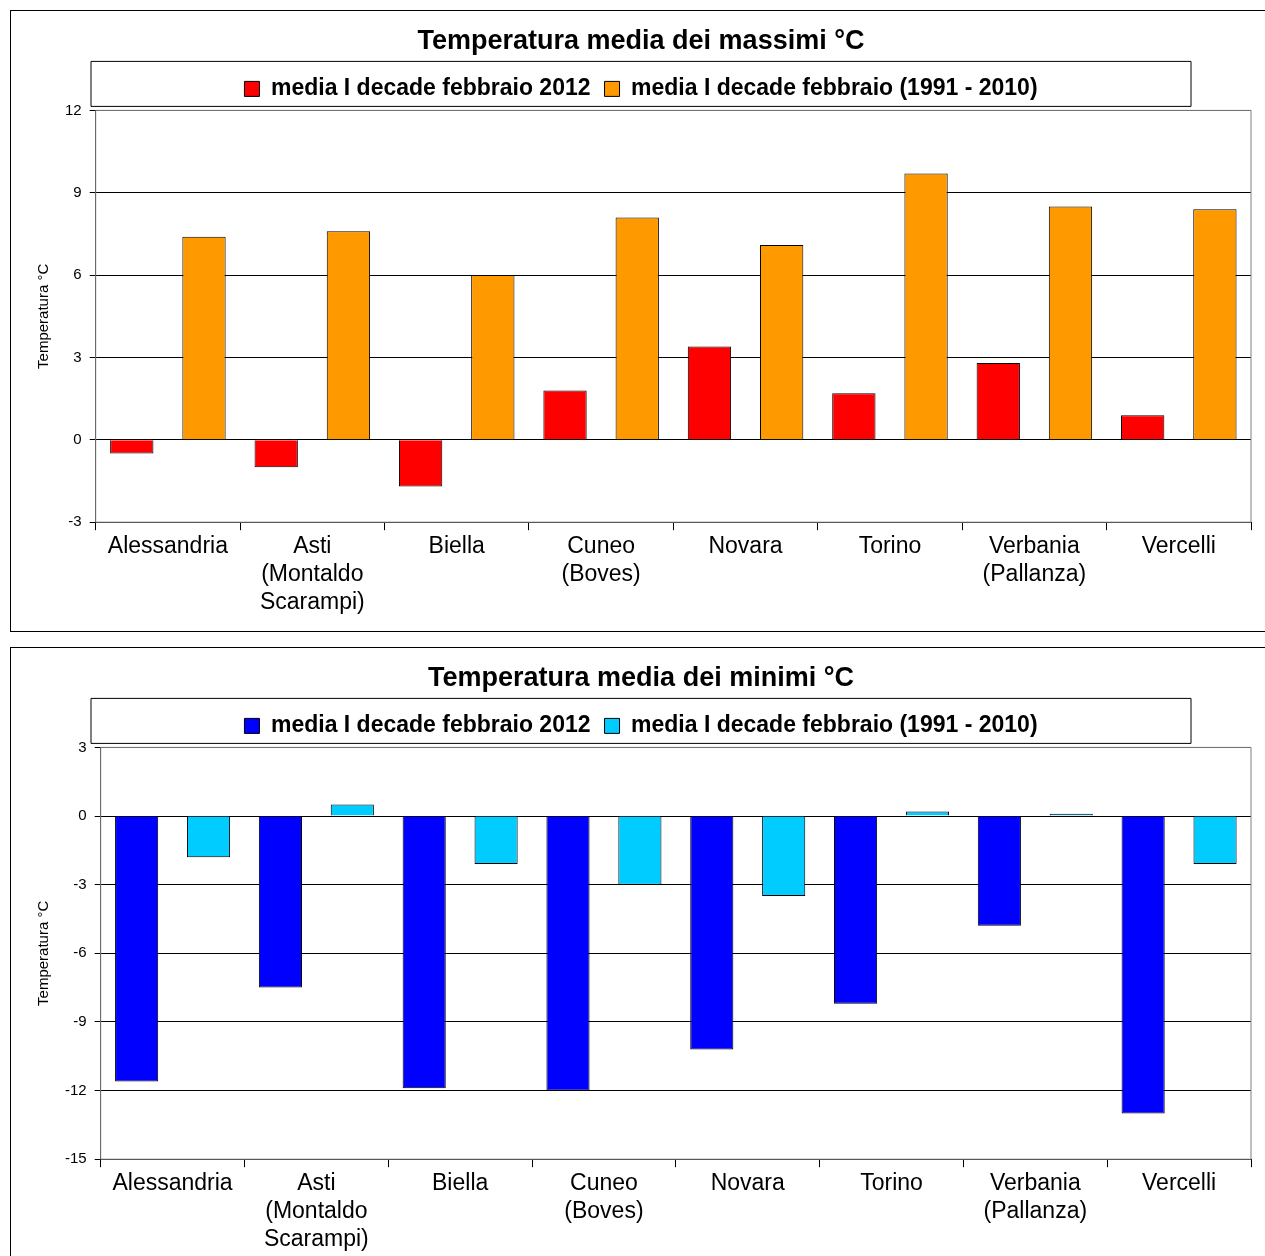 The width and height of the screenshot is (1265, 1256). I want to click on y-tick-label: 9, so click(77, 191).